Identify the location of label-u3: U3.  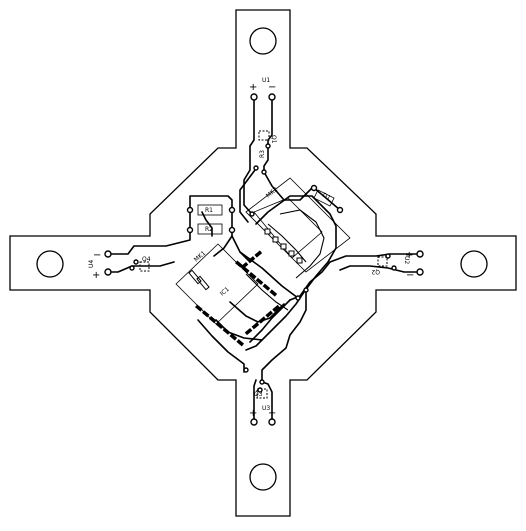
(266, 408).